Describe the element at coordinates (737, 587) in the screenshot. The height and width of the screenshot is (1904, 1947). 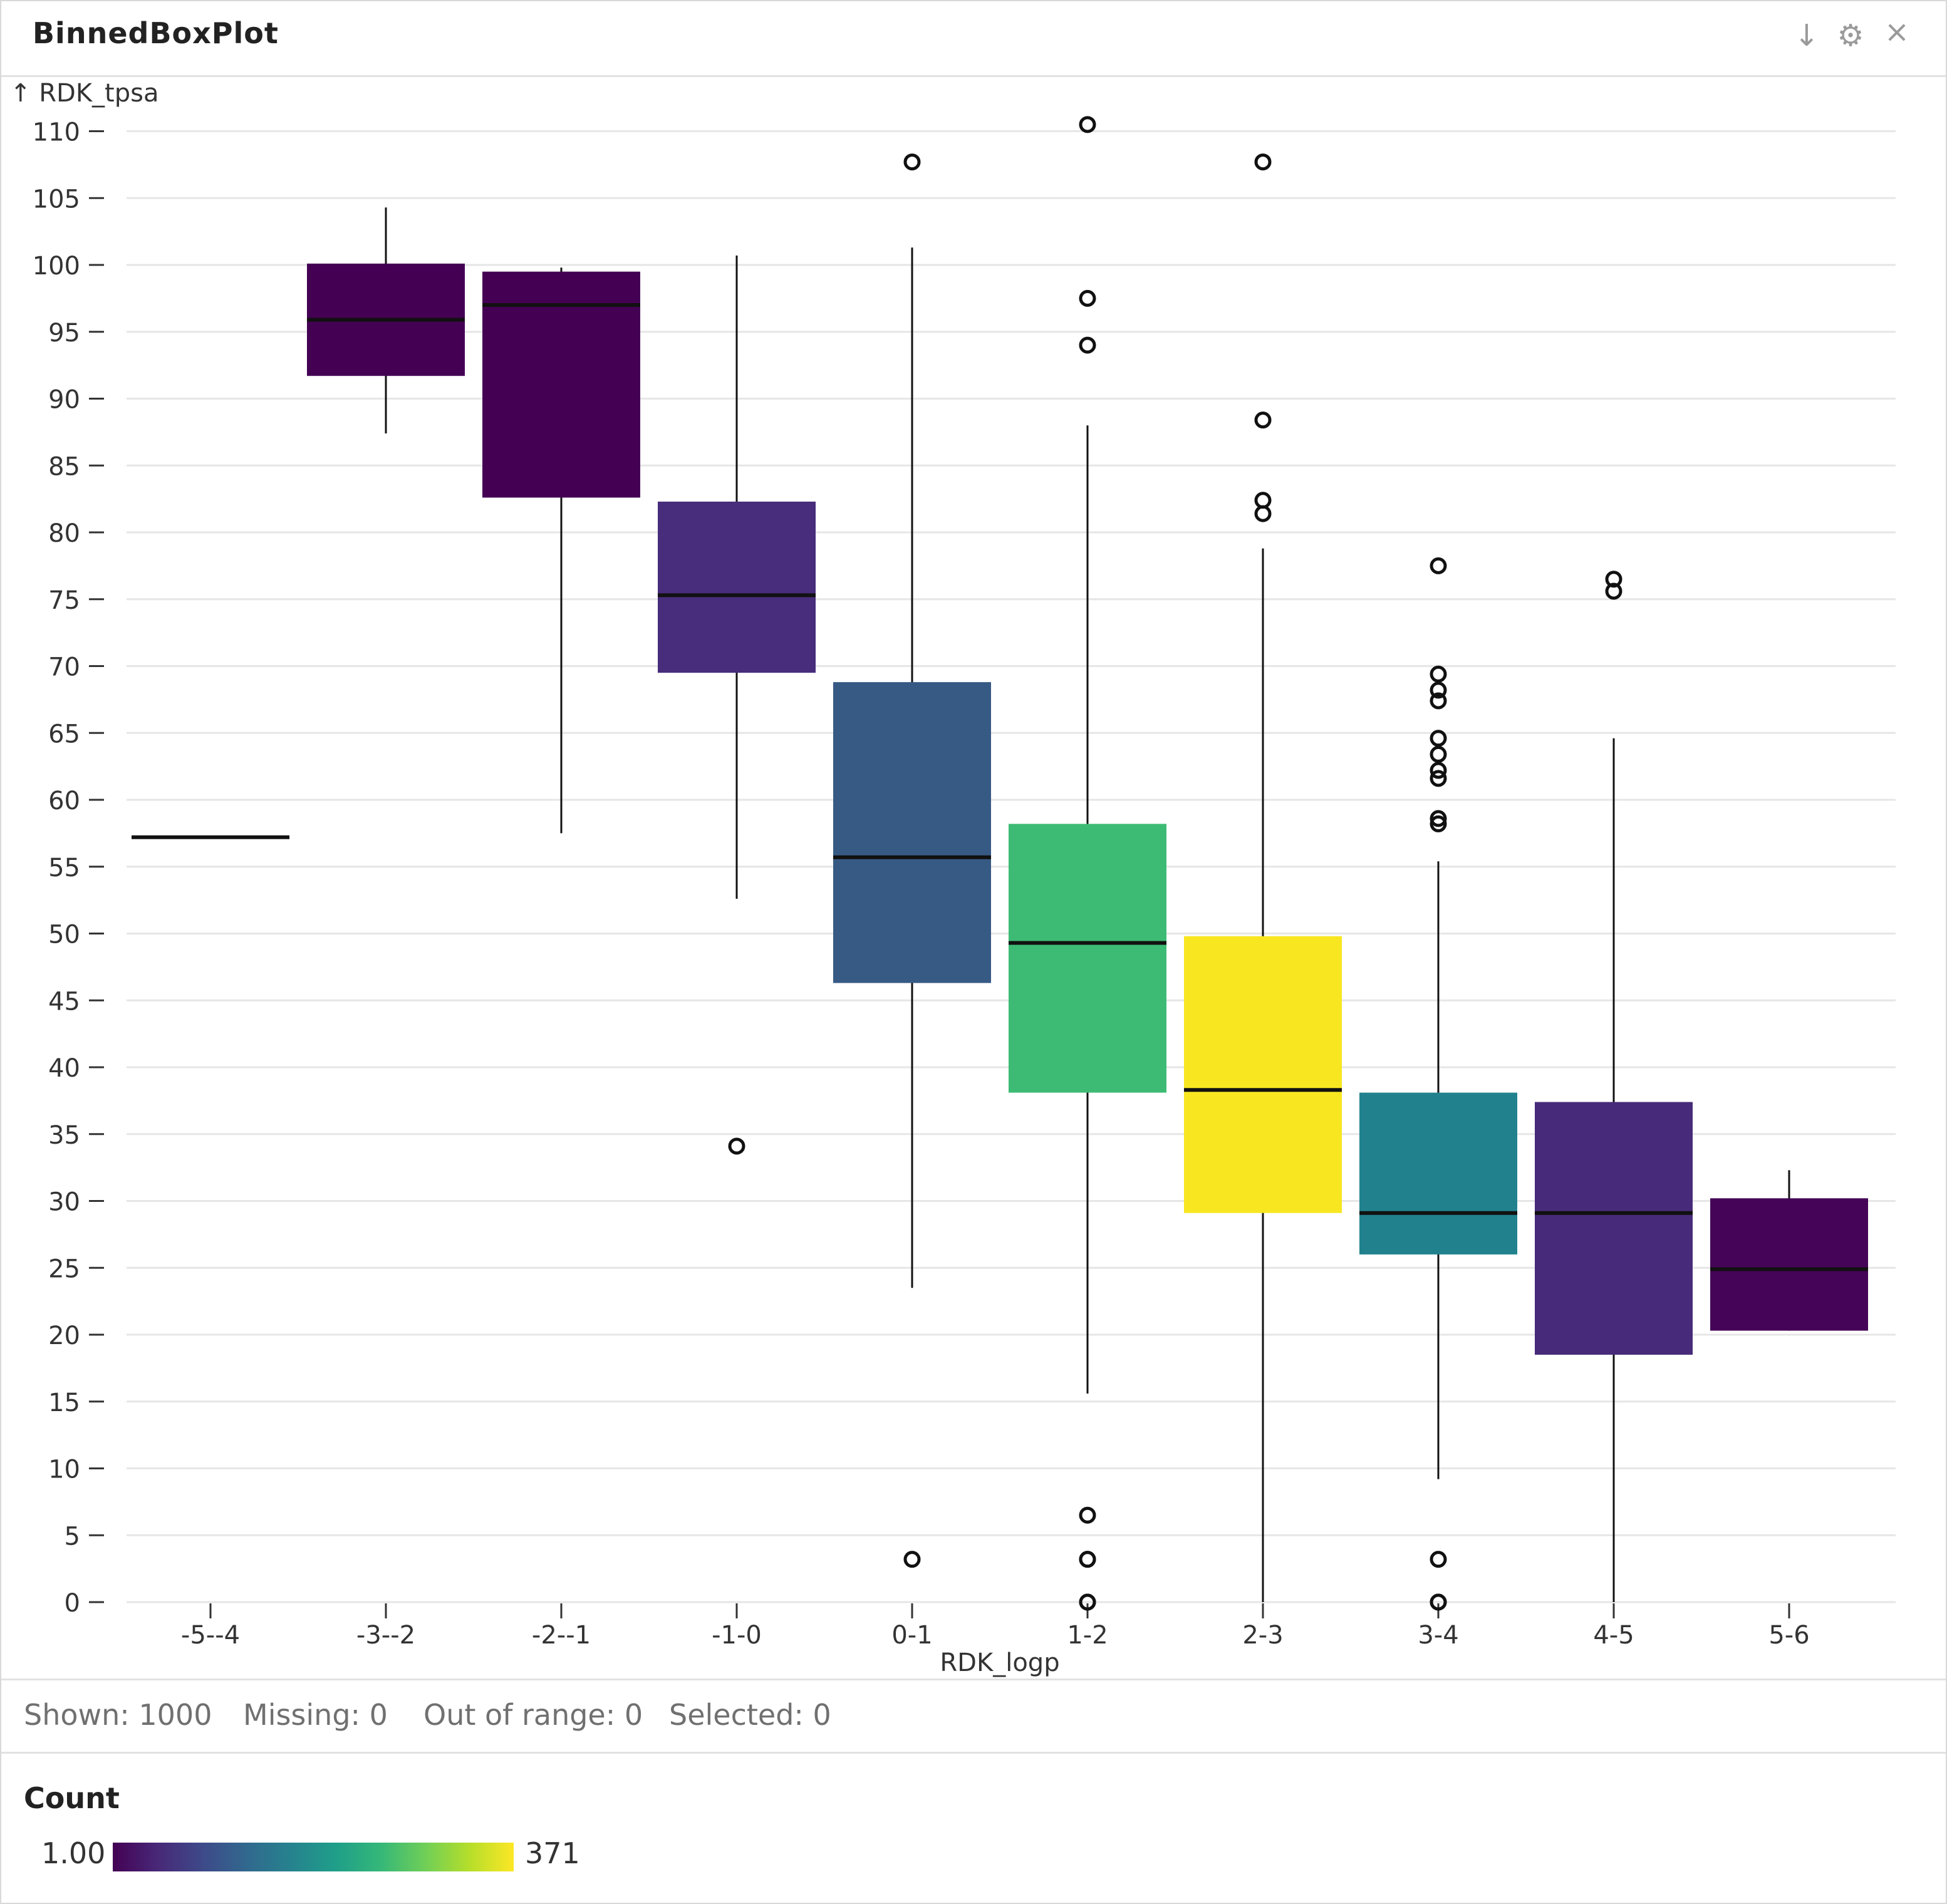
I see `box--1-0` at that location.